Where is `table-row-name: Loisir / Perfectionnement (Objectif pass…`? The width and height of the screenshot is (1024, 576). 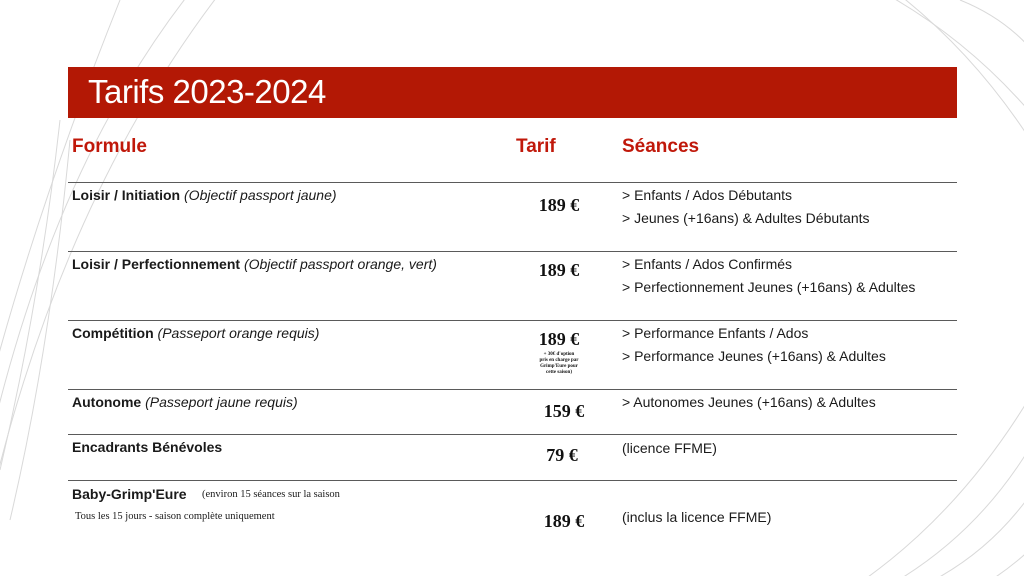
table-row-name: Loisir / Perfectionnement (Objectif pass… is located at coordinates (254, 264).